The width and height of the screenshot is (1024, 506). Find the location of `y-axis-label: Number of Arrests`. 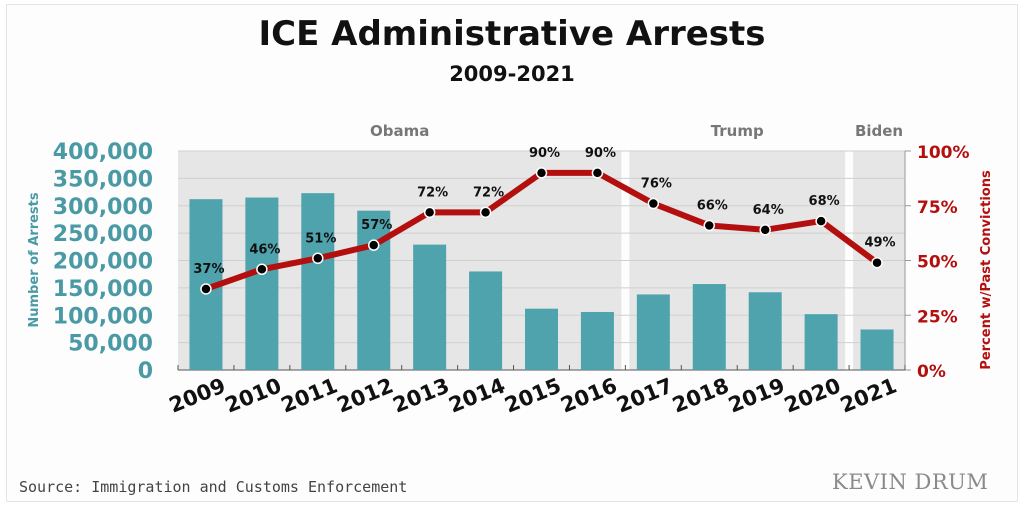

y-axis-label: Number of Arrests is located at coordinates (34, 260).